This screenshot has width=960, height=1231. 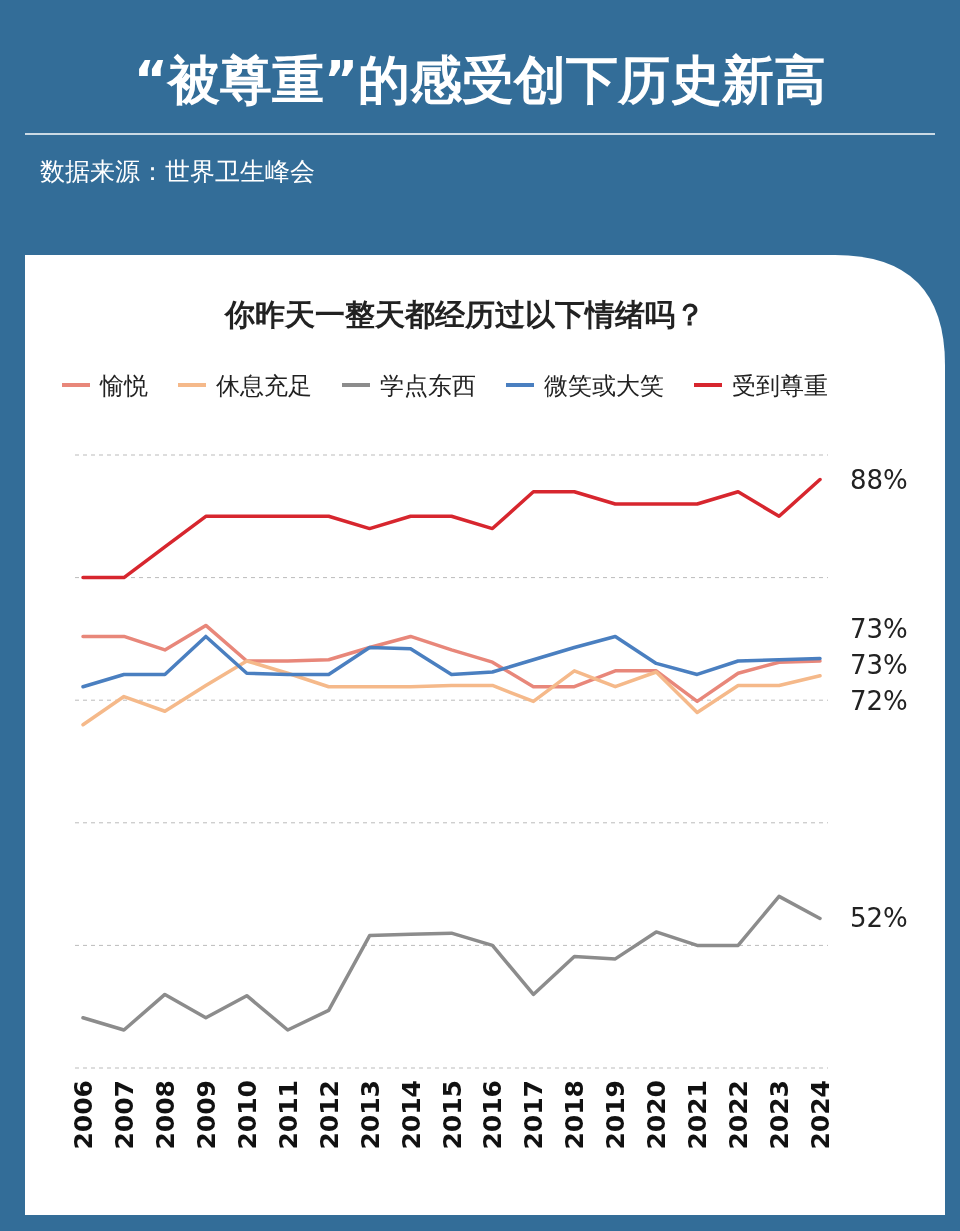 I want to click on x-tick-label: 2020, so click(x=657, y=1115).